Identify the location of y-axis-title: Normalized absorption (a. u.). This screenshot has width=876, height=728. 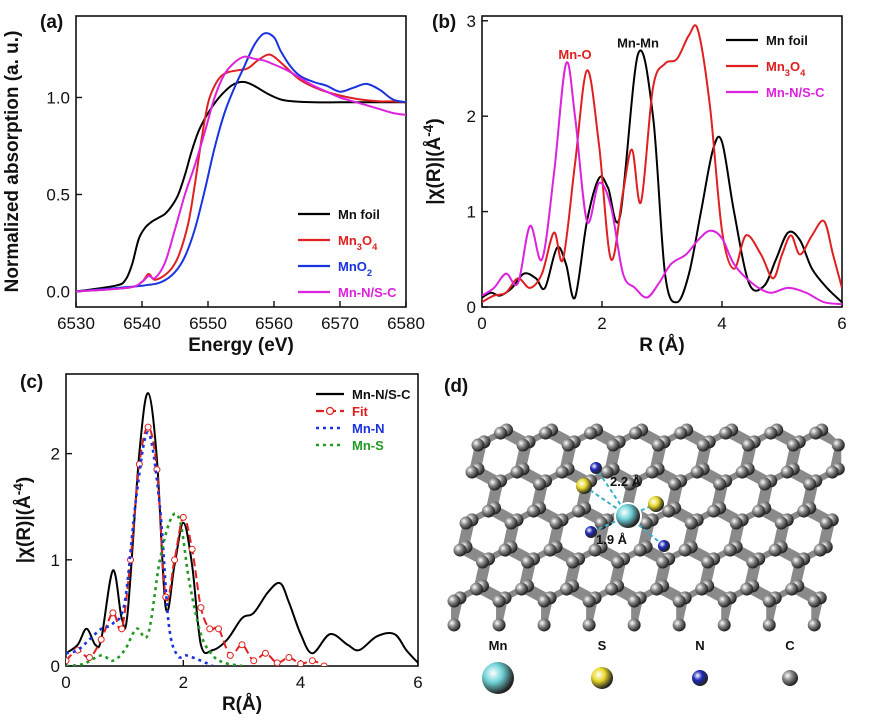
(12, 162).